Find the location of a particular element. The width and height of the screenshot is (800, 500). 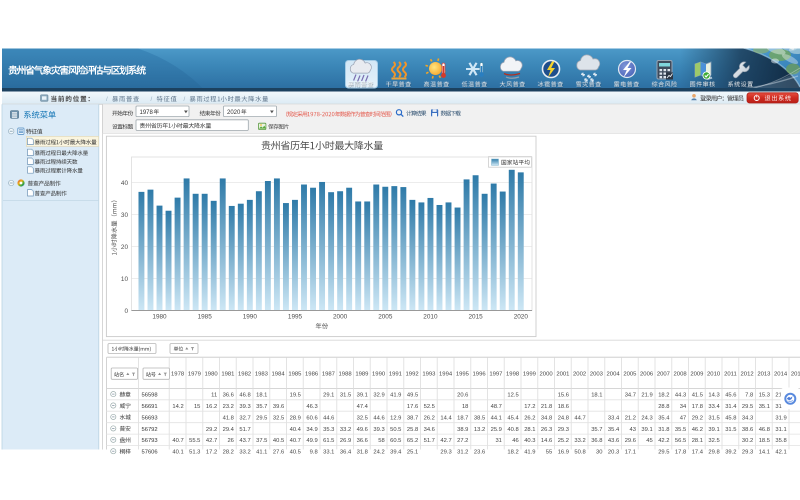

svg-text: 43 is located at coordinates (633, 430).